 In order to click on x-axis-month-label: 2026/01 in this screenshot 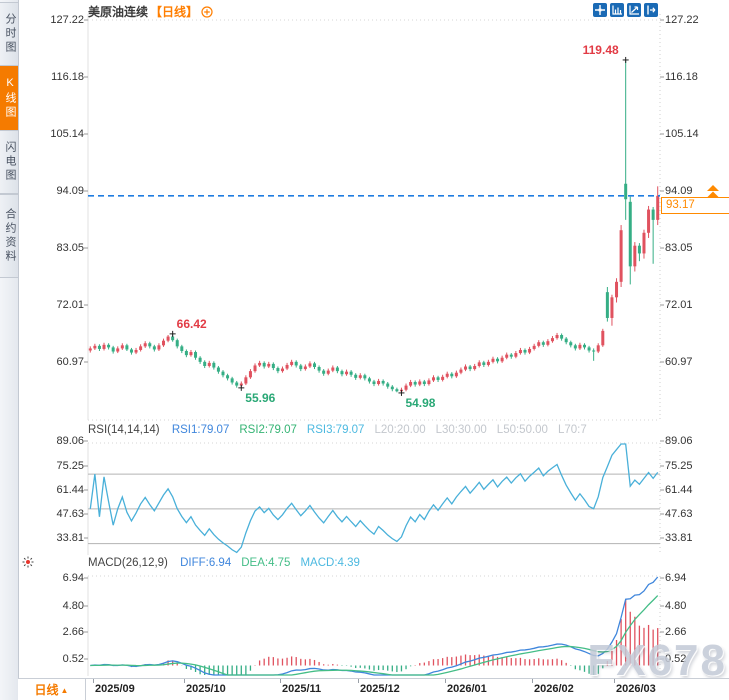, I will do `click(467, 689)`.